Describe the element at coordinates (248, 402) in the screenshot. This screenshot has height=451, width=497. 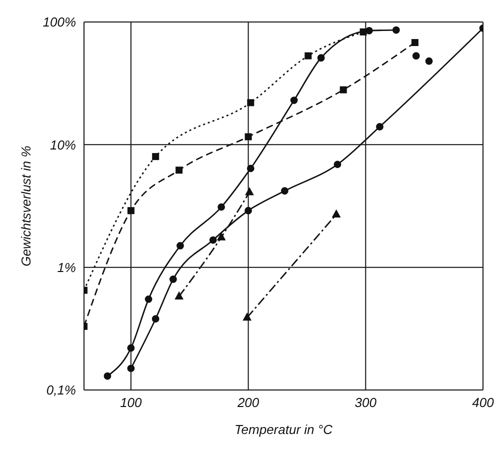
I see `x-tick-label: 200` at that location.